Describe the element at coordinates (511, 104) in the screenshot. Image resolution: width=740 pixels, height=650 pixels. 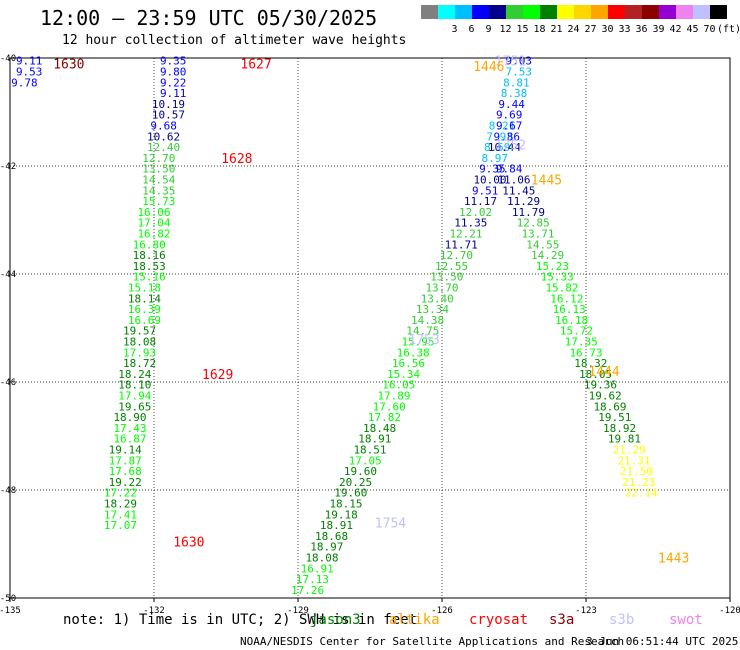
I see `wave-height-value: 9.44` at that location.